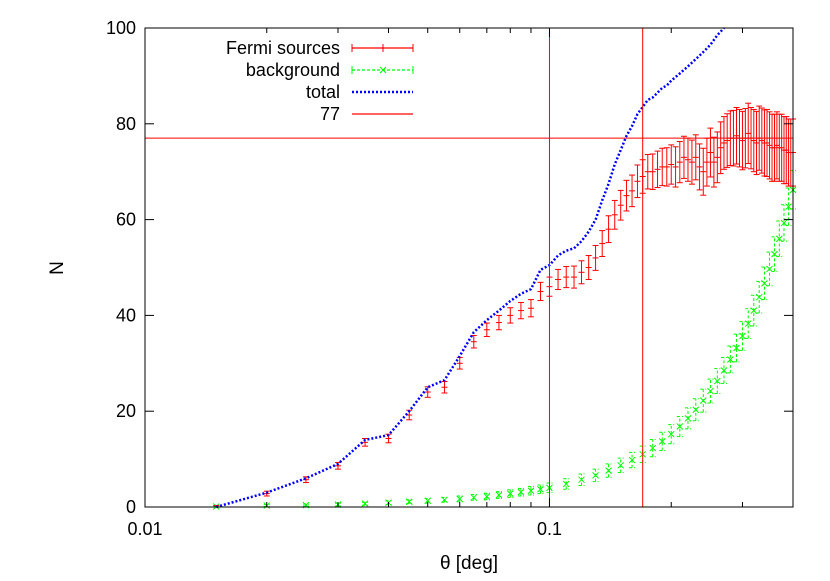 Image resolution: width=830 pixels, height=581 pixels. I want to click on legend-marker, so click(383, 70).